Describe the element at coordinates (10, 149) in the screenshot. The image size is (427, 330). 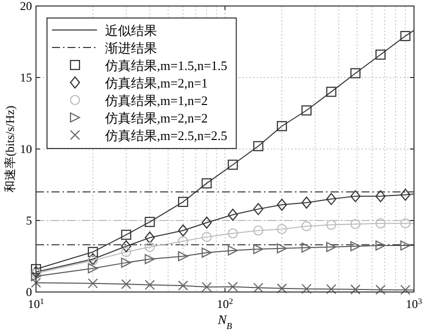
I see `y-axis-title: 和速率(bits/s/Hz)` at that location.